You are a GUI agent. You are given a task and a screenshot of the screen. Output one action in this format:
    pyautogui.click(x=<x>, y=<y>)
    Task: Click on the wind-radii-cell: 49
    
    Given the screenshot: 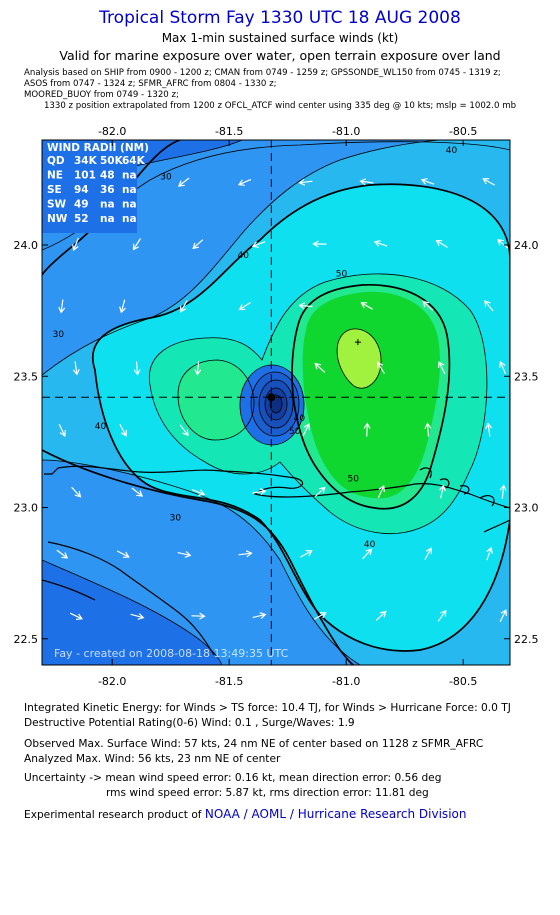 What is the action you would take?
    pyautogui.click(x=81, y=205)
    